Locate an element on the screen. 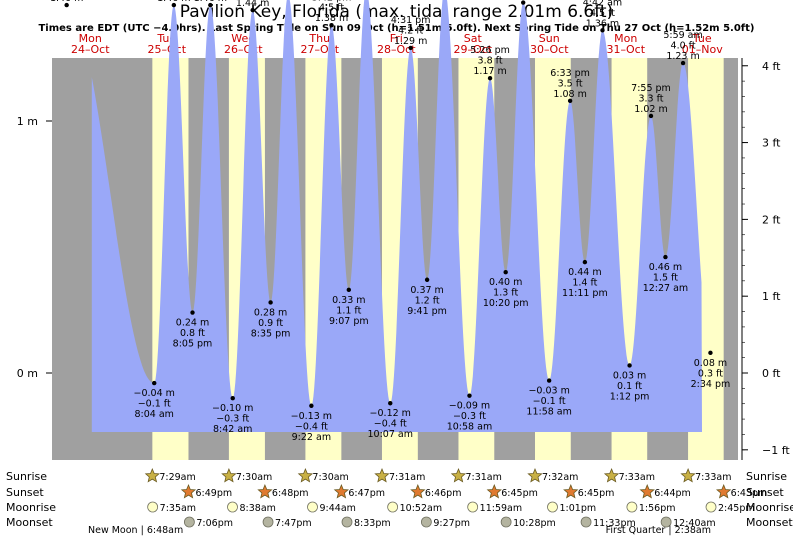  tide-label: 1.02 m is located at coordinates (650, 109).